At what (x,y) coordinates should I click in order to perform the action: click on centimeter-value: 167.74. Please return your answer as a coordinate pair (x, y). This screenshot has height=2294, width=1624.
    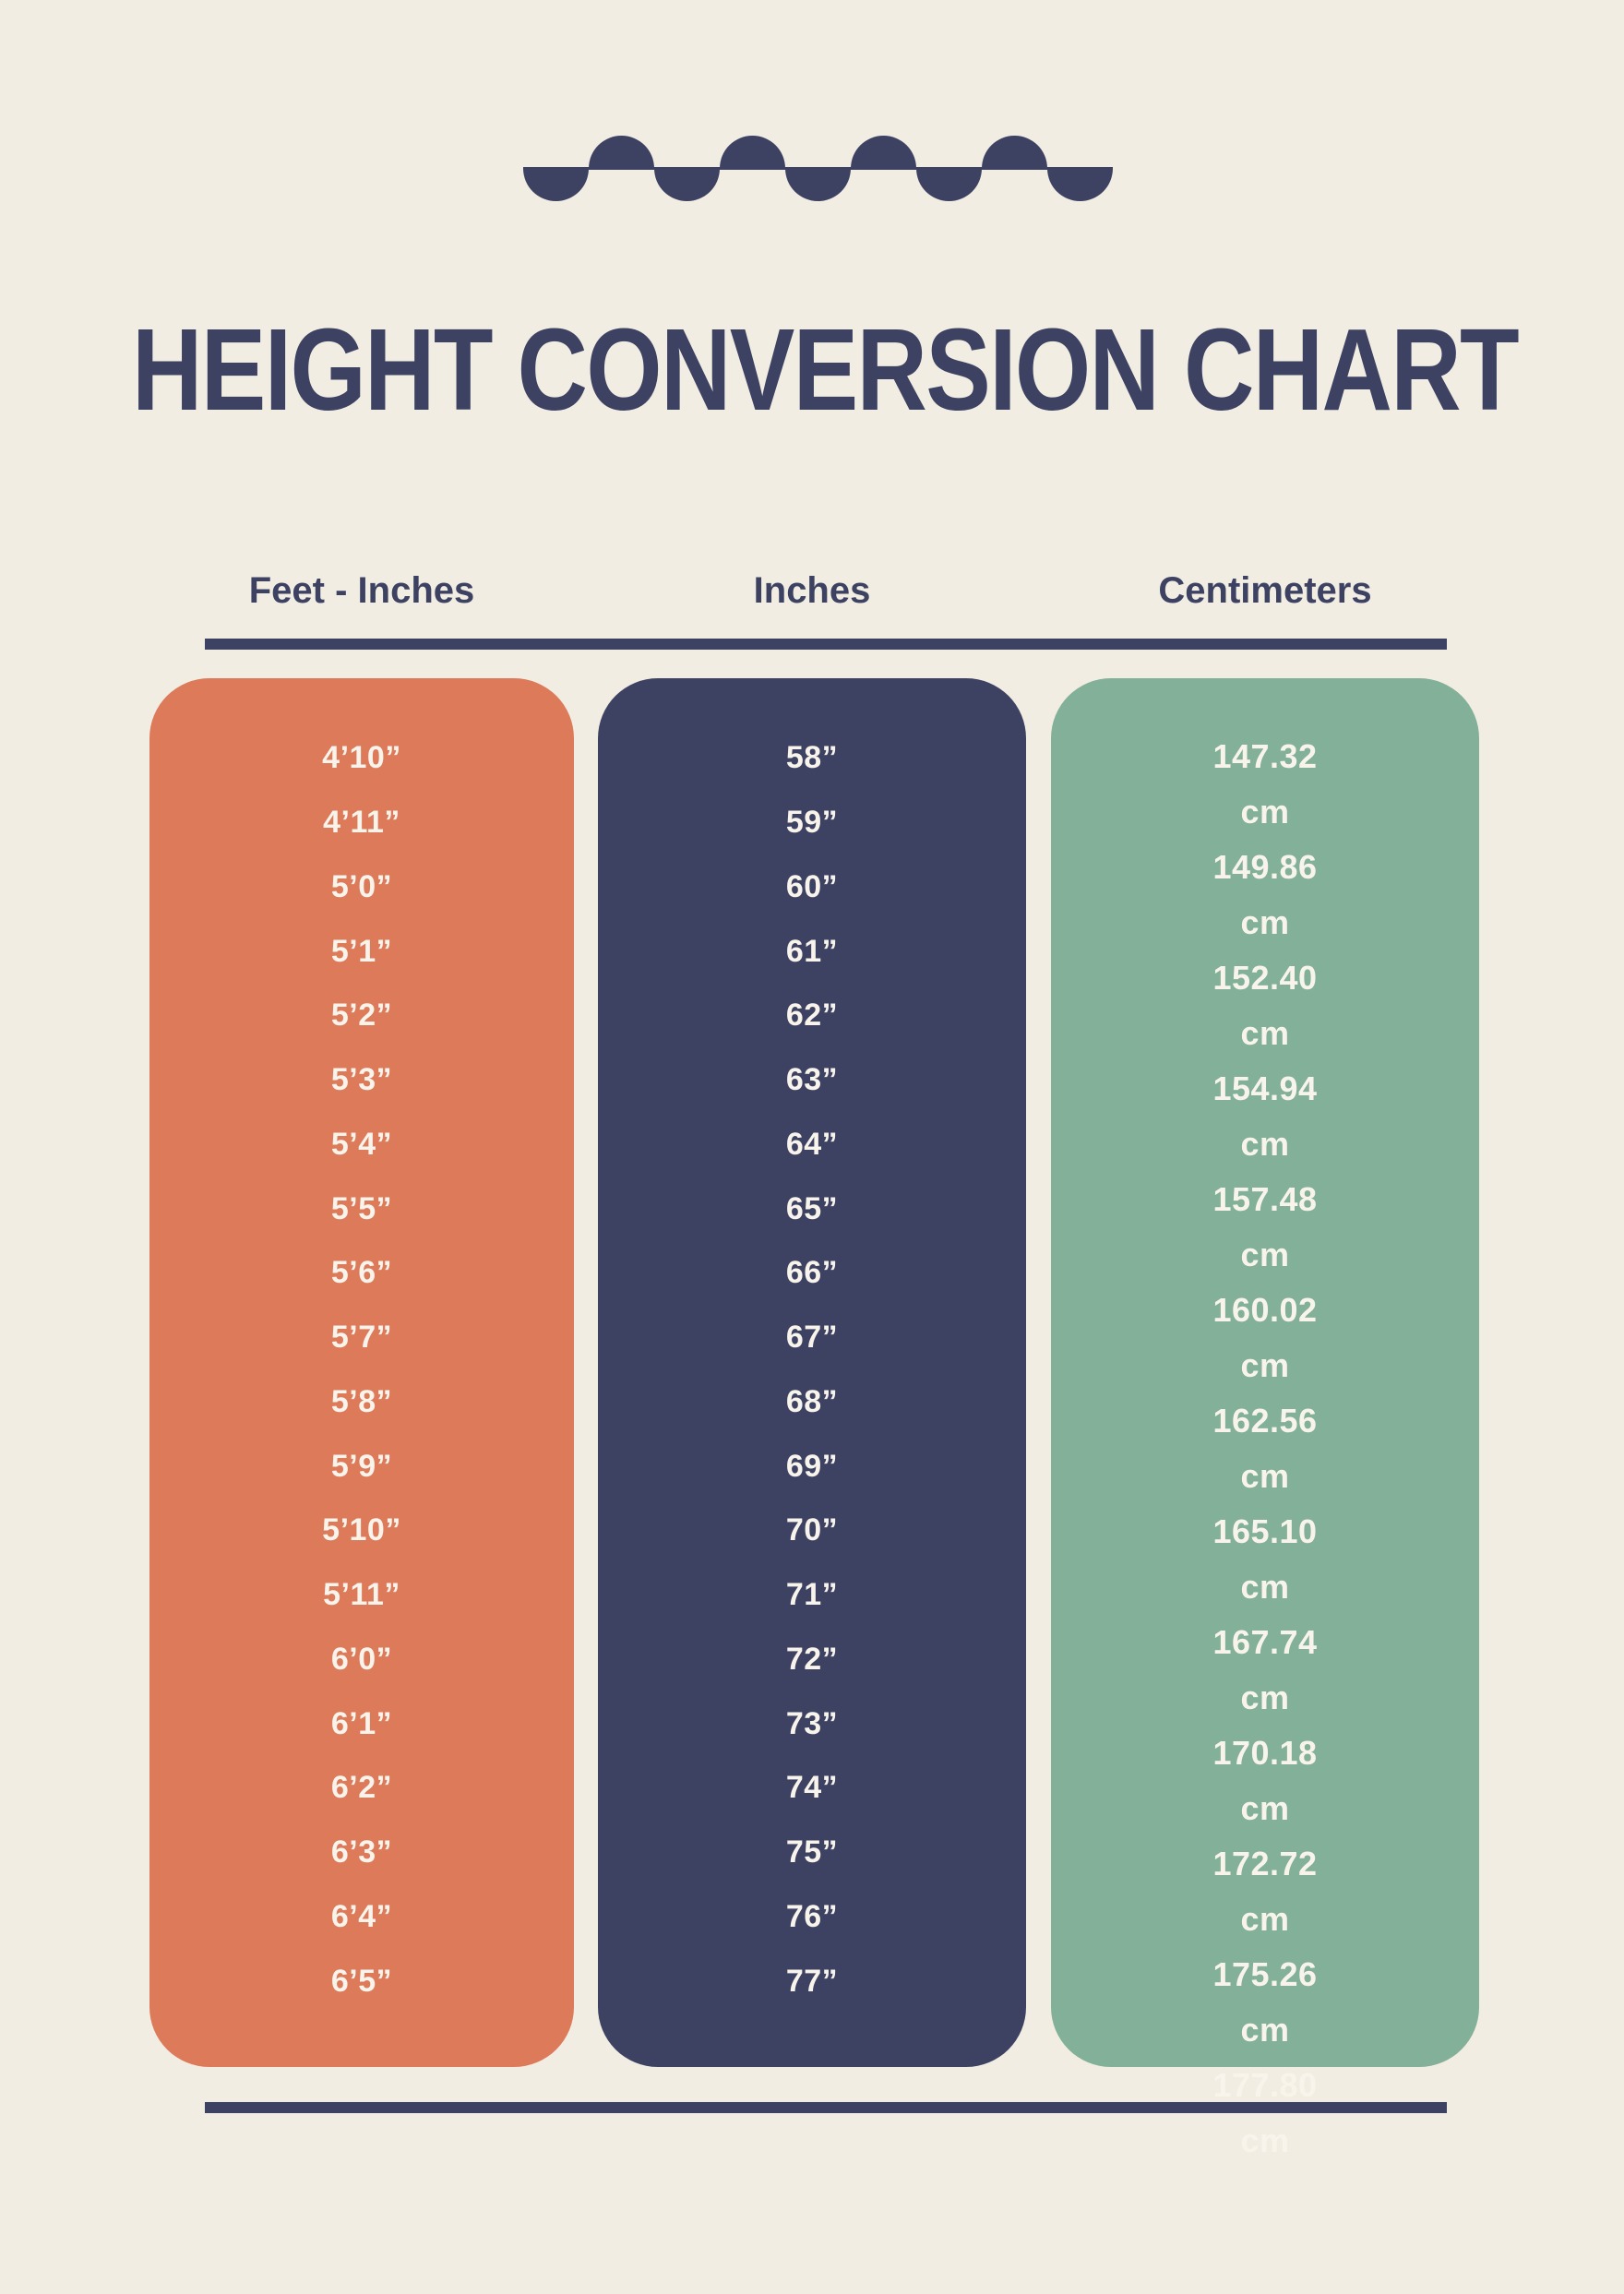
    Looking at the image, I should click on (1265, 1642).